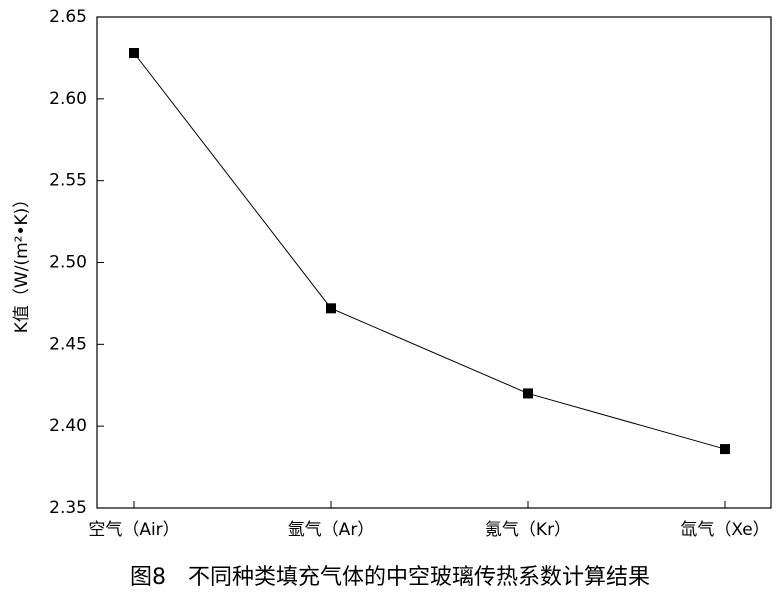  What do you see at coordinates (68, 263) in the screenshot?
I see `y-tick-label: 2.50` at bounding box center [68, 263].